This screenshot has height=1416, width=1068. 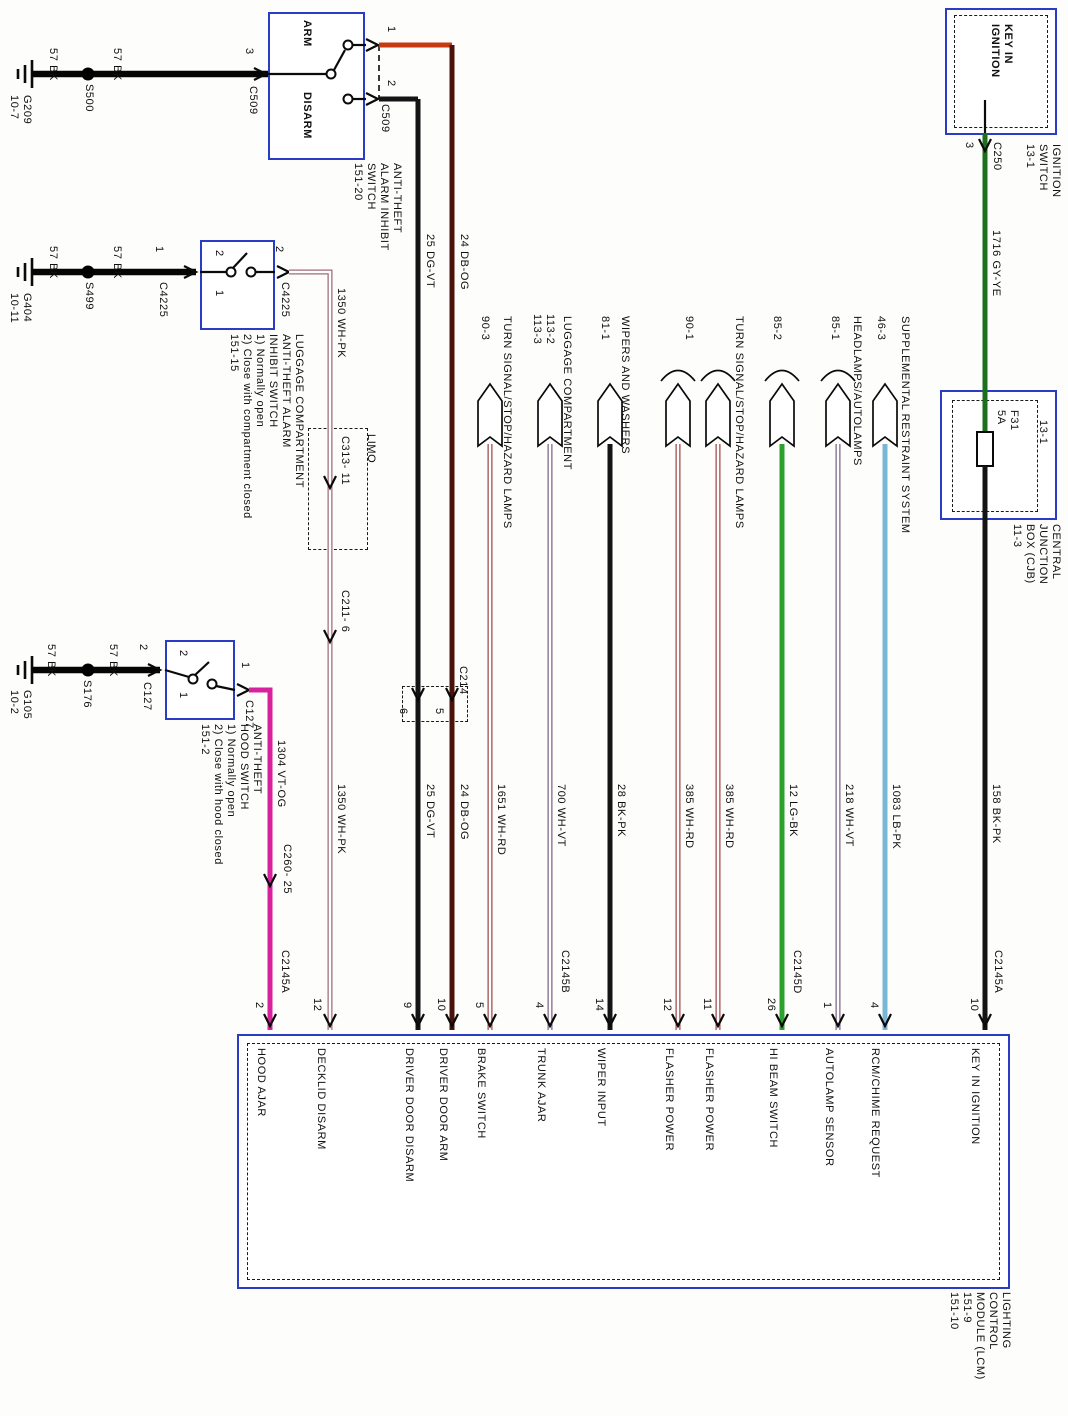 I want to click on connector-label: C2145A, so click(x=998, y=972).